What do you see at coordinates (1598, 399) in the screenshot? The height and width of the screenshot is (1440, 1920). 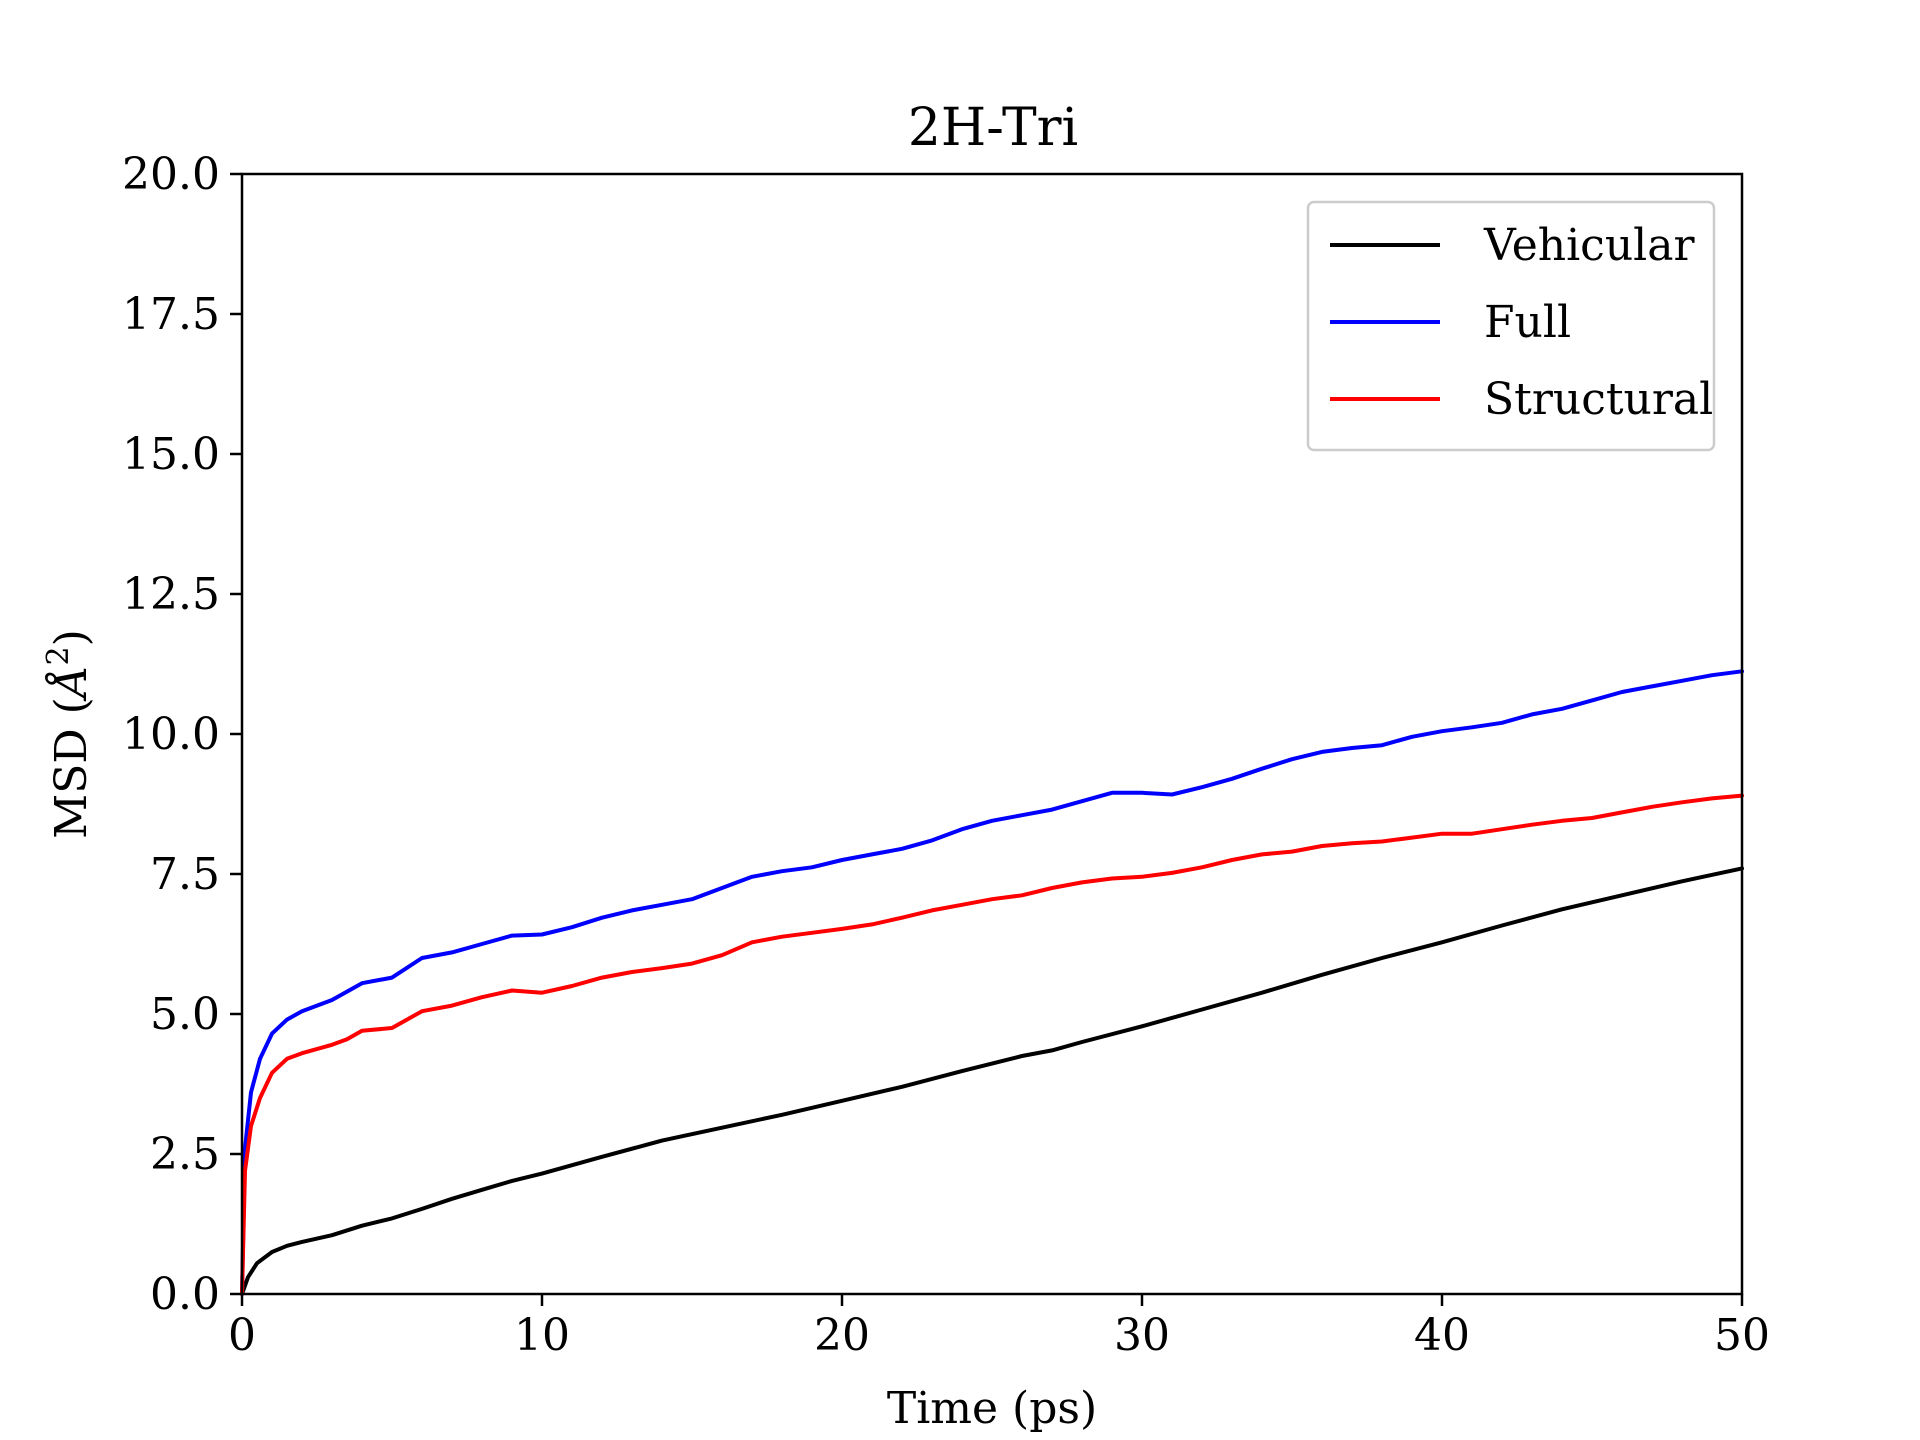 I see `legend-label-structural: Structural` at bounding box center [1598, 399].